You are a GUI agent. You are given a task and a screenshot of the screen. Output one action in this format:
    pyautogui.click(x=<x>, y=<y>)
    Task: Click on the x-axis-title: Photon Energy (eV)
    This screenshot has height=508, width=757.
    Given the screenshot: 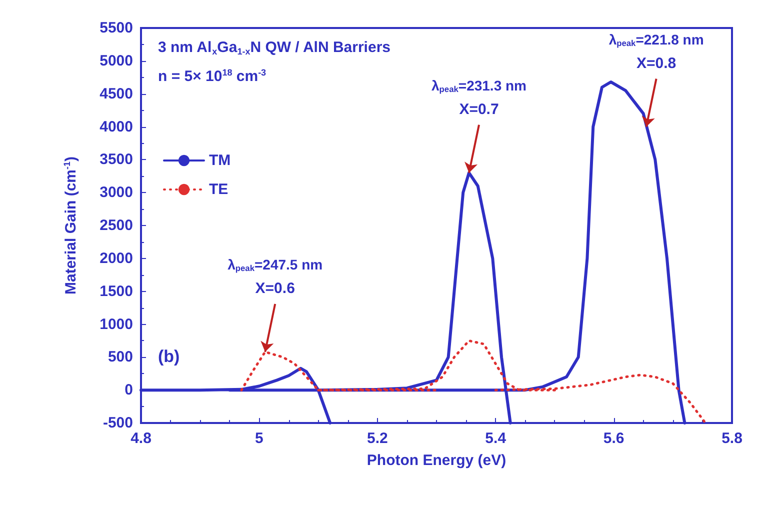 What is the action you would take?
    pyautogui.click(x=436, y=460)
    